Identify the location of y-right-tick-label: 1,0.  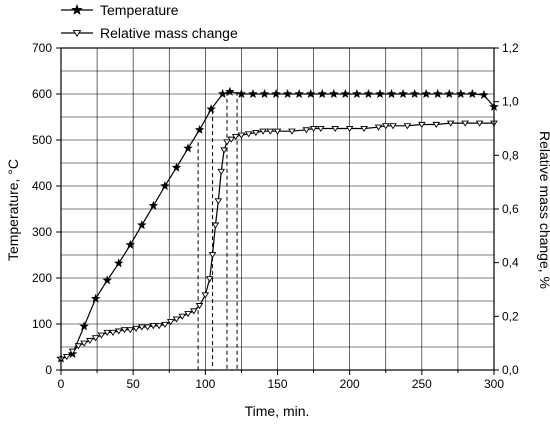
(510, 102).